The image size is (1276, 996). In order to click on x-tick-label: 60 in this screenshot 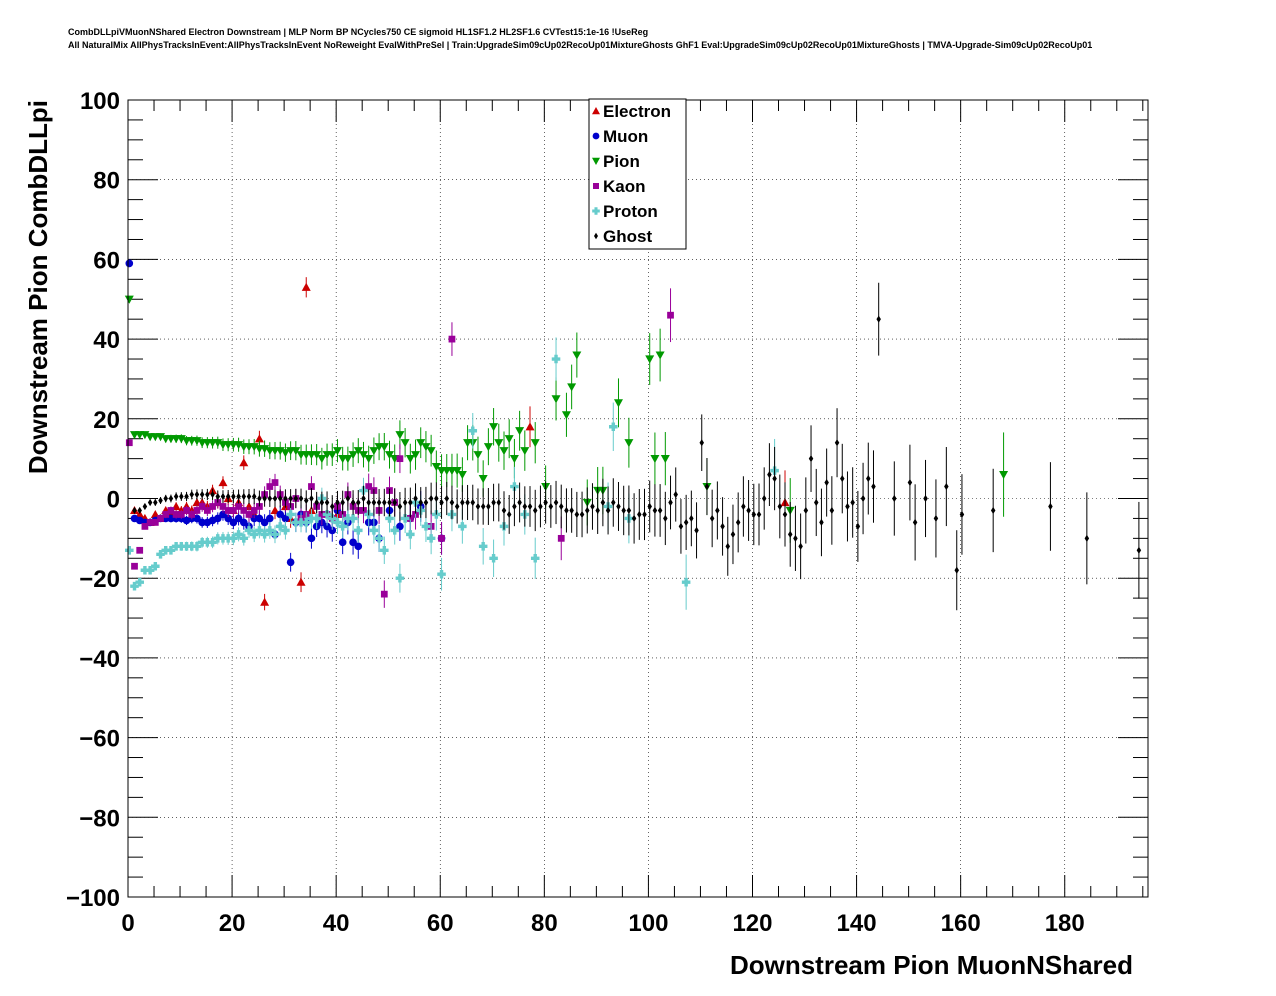, I will do `click(440, 923)`.